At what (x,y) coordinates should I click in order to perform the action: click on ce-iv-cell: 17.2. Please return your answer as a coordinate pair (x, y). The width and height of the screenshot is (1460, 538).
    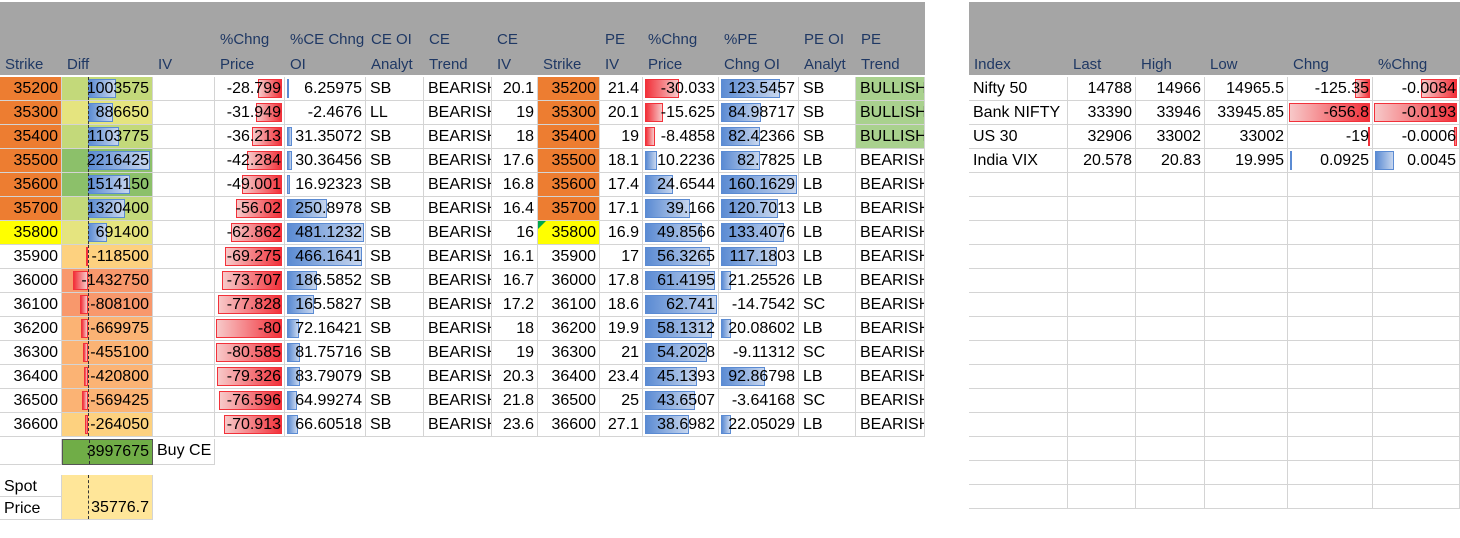
    Looking at the image, I should click on (515, 305).